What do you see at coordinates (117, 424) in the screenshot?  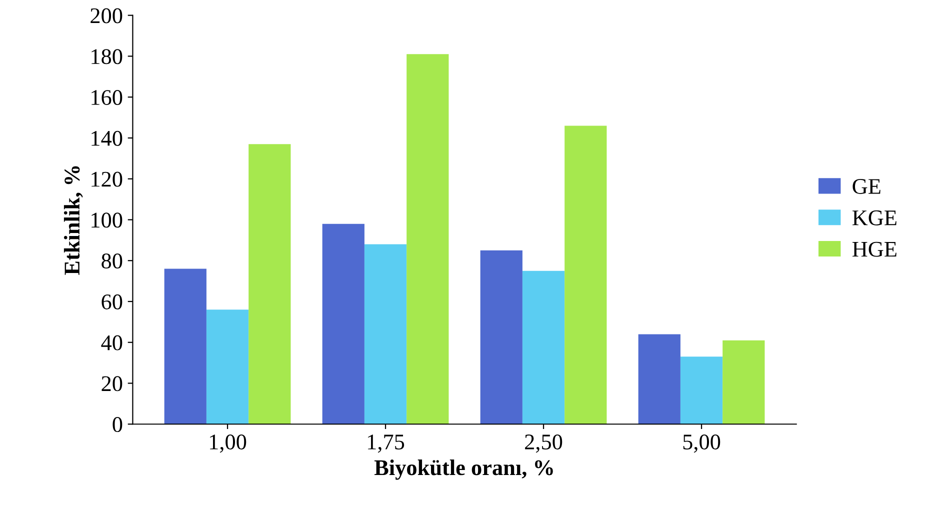 I see `y-tick-label: 0` at bounding box center [117, 424].